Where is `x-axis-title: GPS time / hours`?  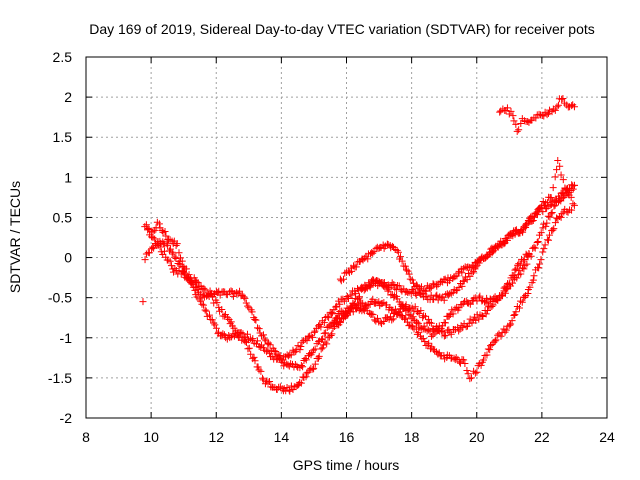
x-axis-title: GPS time / hours is located at coordinates (346, 465).